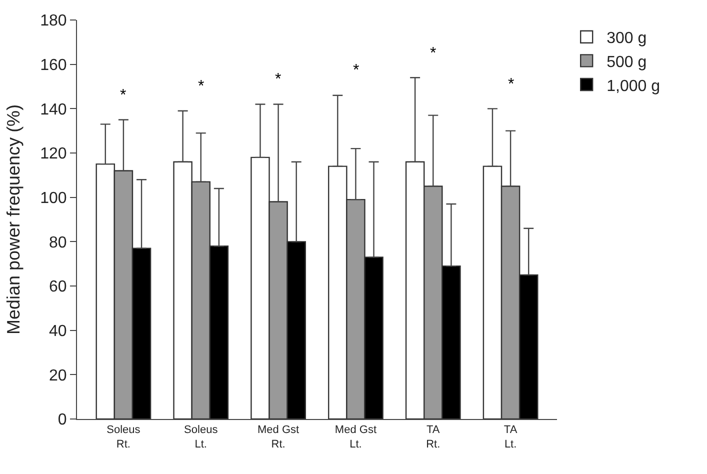  What do you see at coordinates (58, 287) in the screenshot?
I see `y-tick-label: 60` at bounding box center [58, 287].